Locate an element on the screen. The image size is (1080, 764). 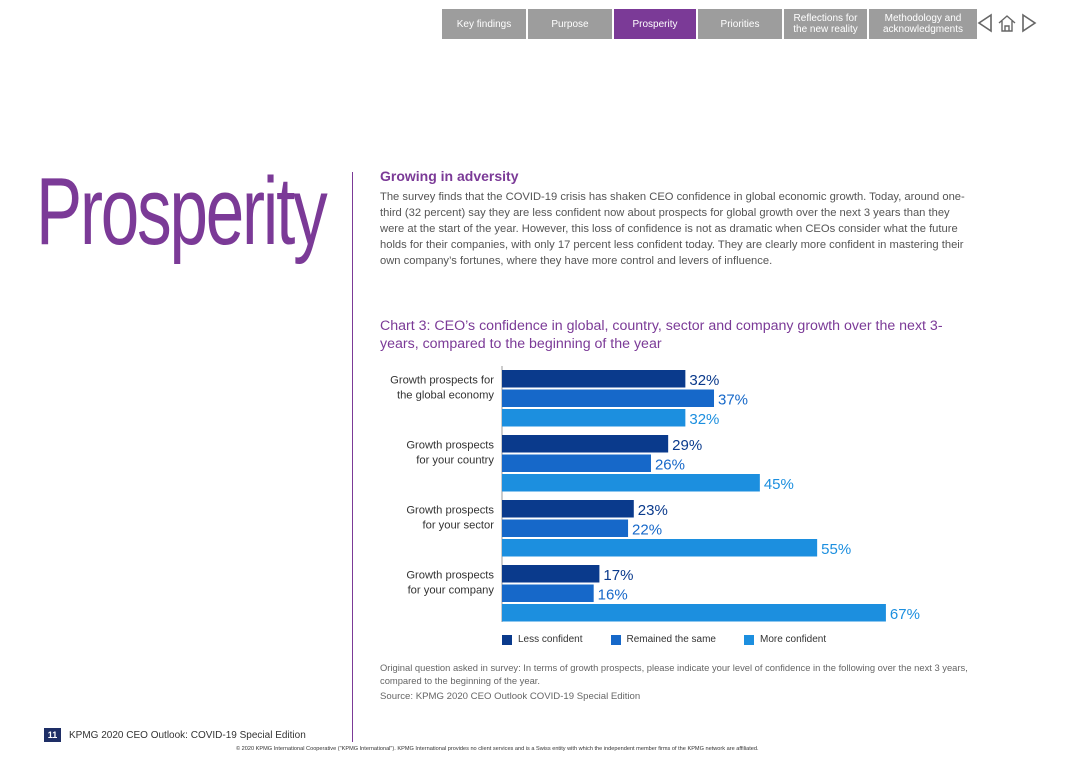
prev-arrow-icon is located at coordinates (985, 25).